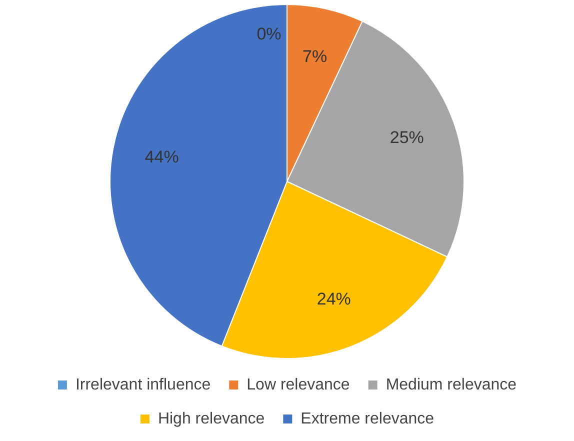  I want to click on legend-label: Extreme relevance, so click(367, 419).